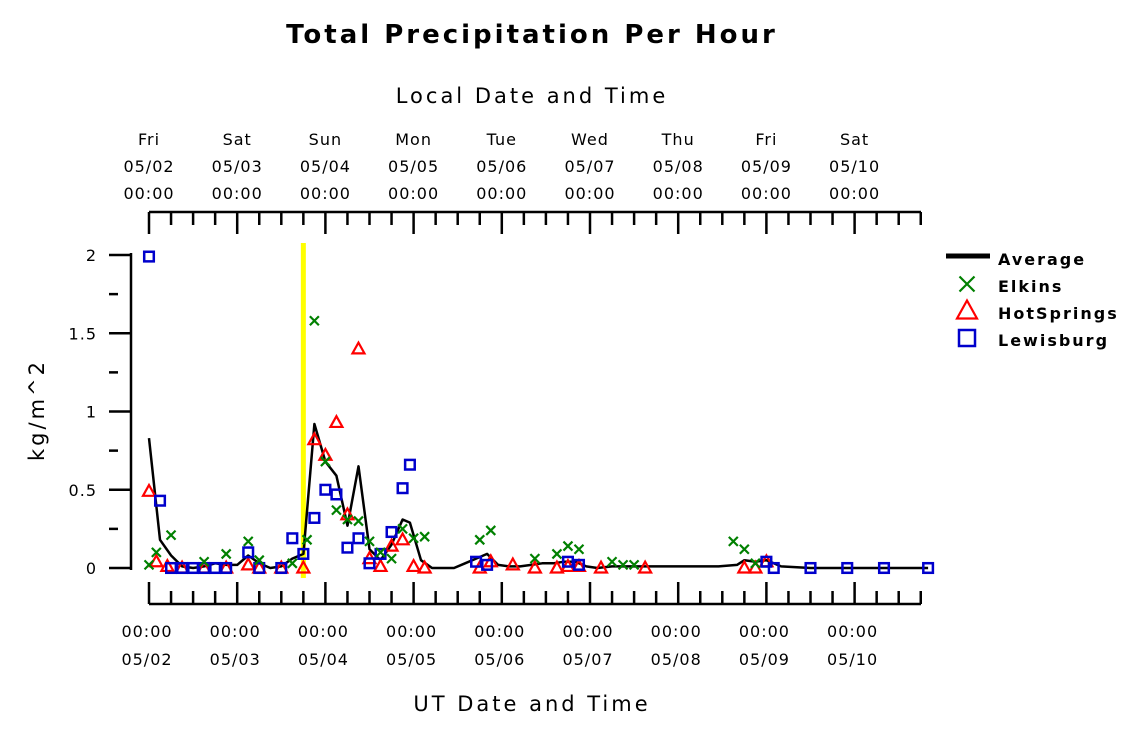  What do you see at coordinates (852, 659) in the screenshot?
I see `bottom-tick-date-label: 05/10` at bounding box center [852, 659].